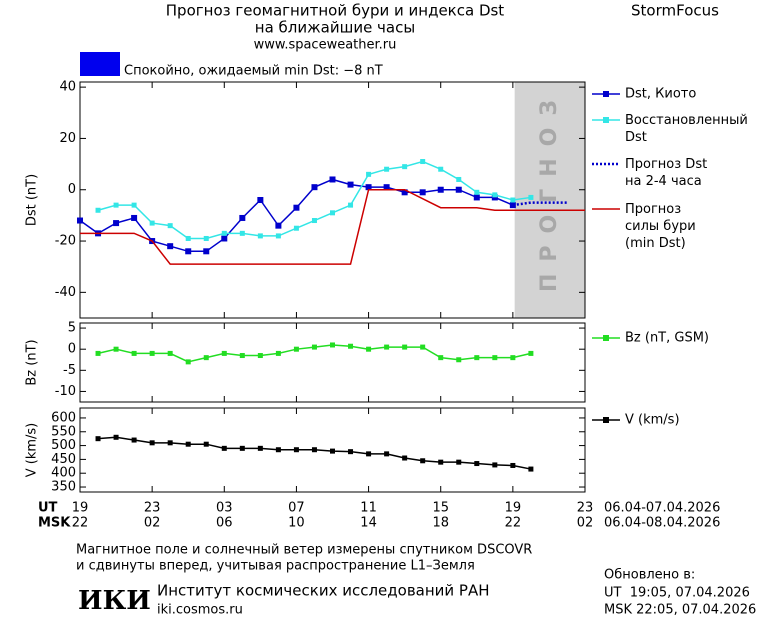 Image resolution: width=760 pixels, height=620 pixels. Describe the element at coordinates (72, 328) in the screenshot. I see `y-tick-label: 5` at that location.